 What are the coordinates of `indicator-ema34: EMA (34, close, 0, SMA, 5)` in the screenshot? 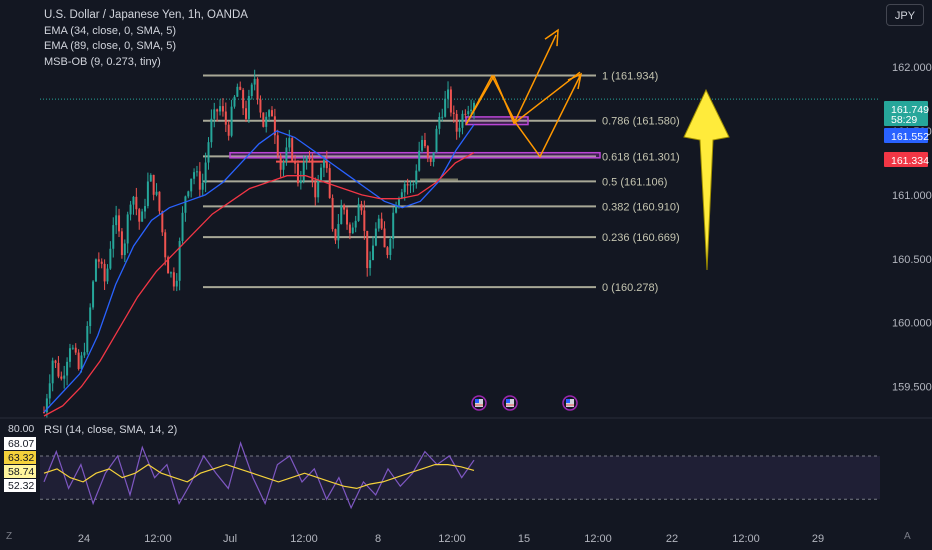 It's located at (110, 30).